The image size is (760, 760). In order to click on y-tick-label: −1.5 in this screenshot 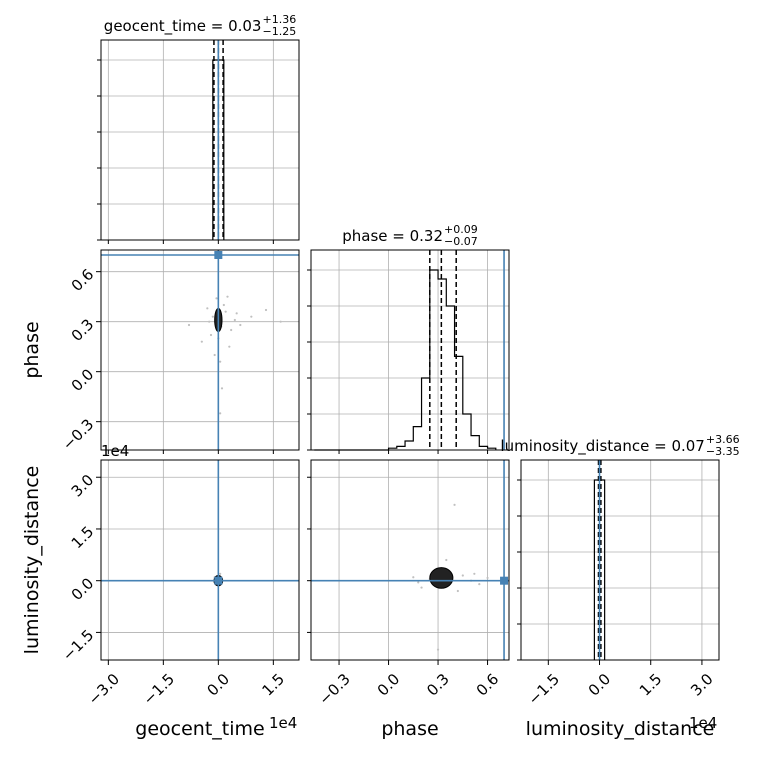, I will do `click(78, 645)`.